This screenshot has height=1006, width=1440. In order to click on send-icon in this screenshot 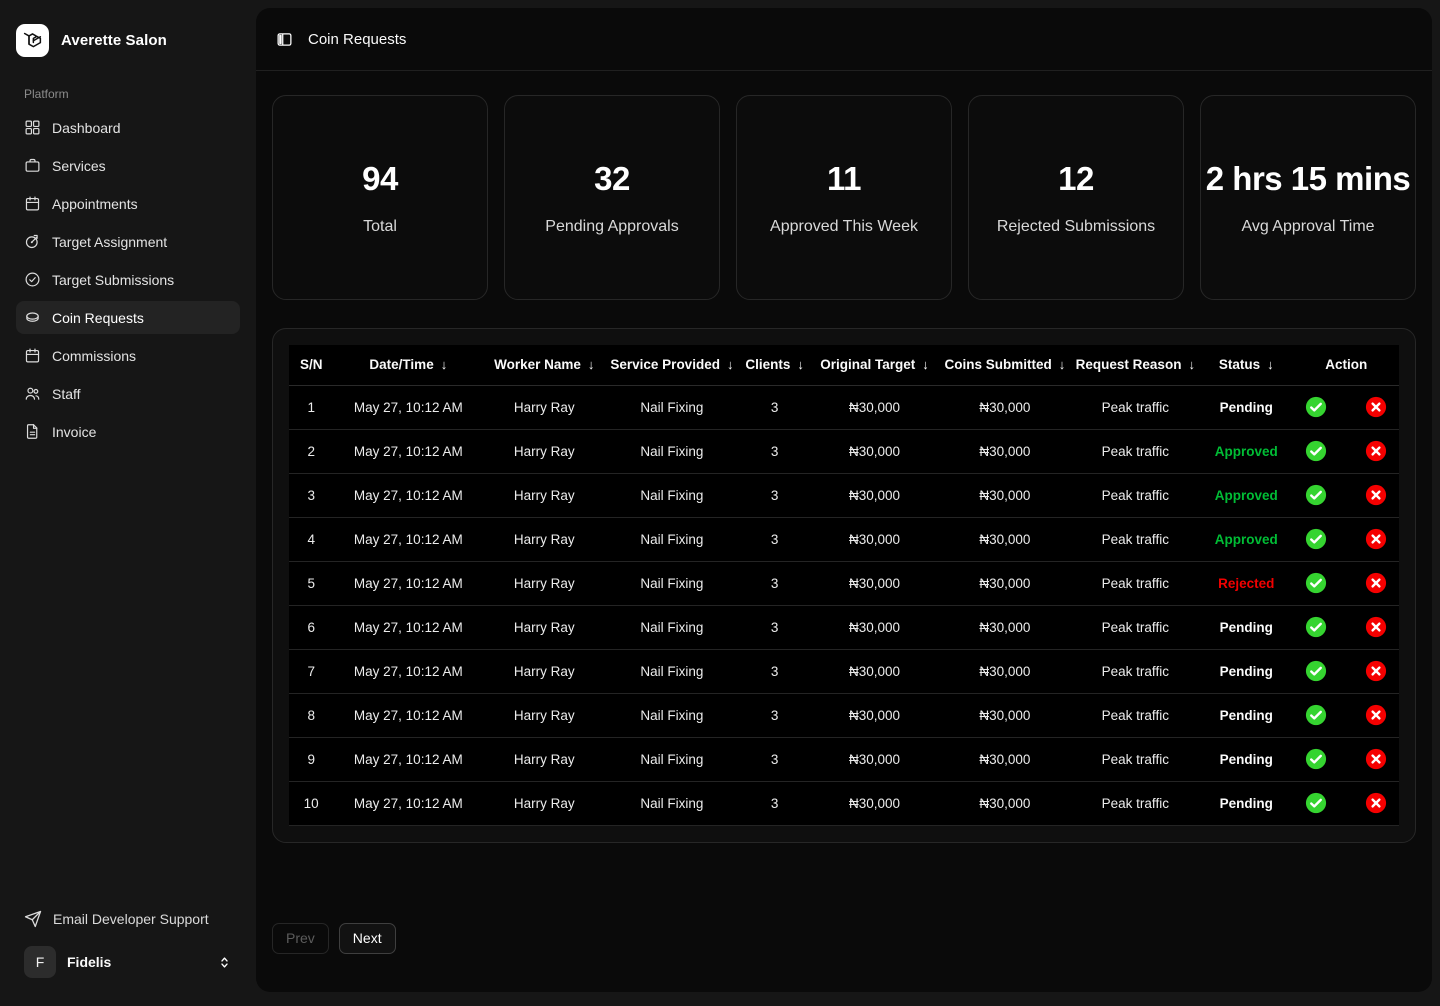, I will do `click(33, 919)`.